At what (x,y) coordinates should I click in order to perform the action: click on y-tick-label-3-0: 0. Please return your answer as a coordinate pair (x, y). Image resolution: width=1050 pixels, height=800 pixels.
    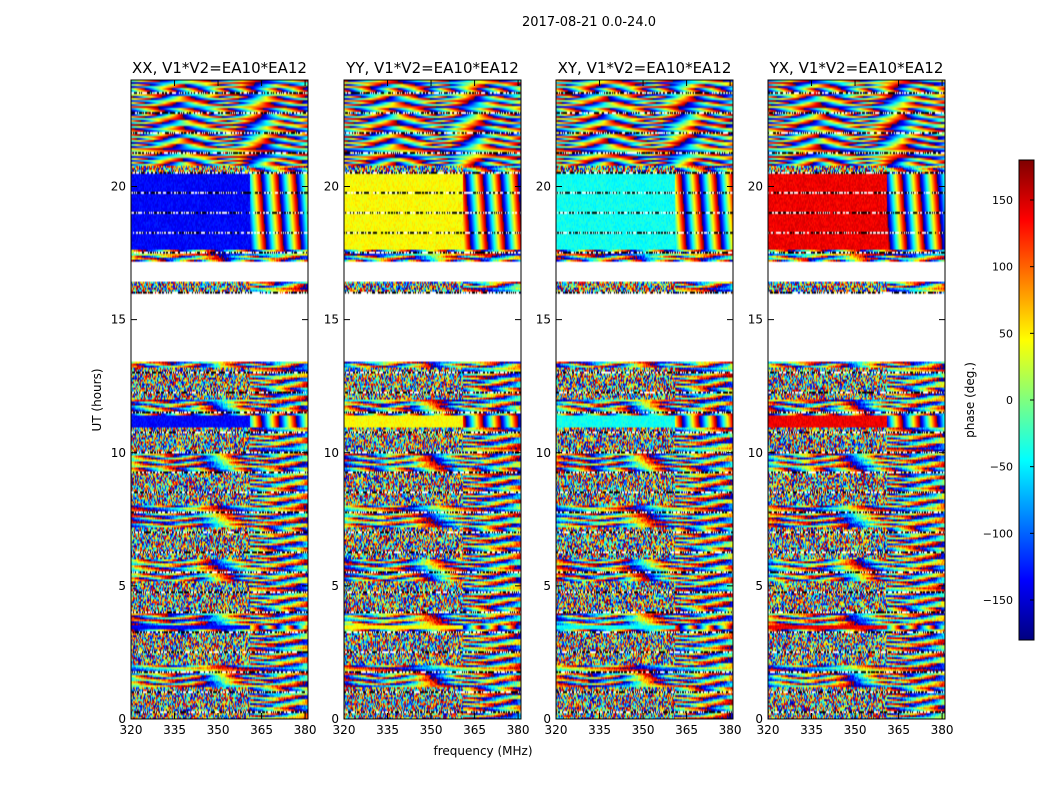
    Looking at the image, I should click on (759, 719).